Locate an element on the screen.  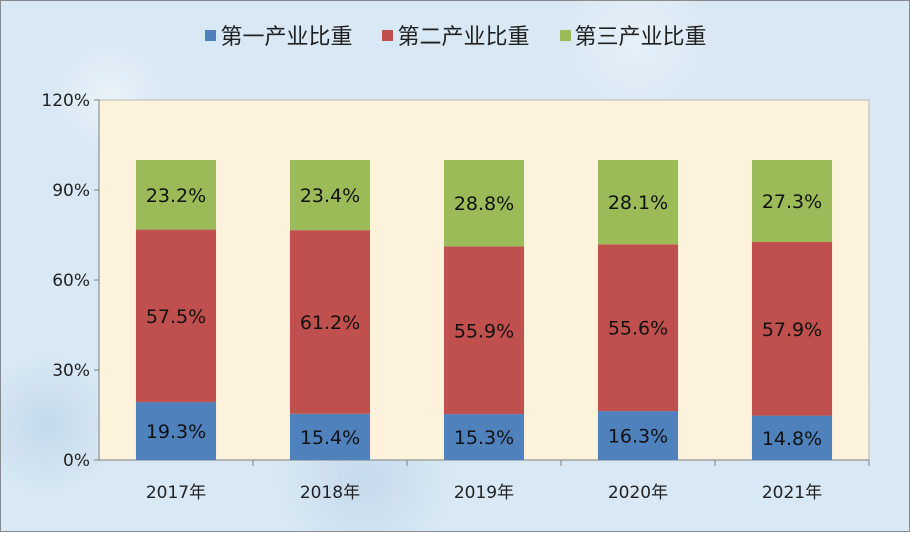
data-label: 23.4% is located at coordinates (330, 196).